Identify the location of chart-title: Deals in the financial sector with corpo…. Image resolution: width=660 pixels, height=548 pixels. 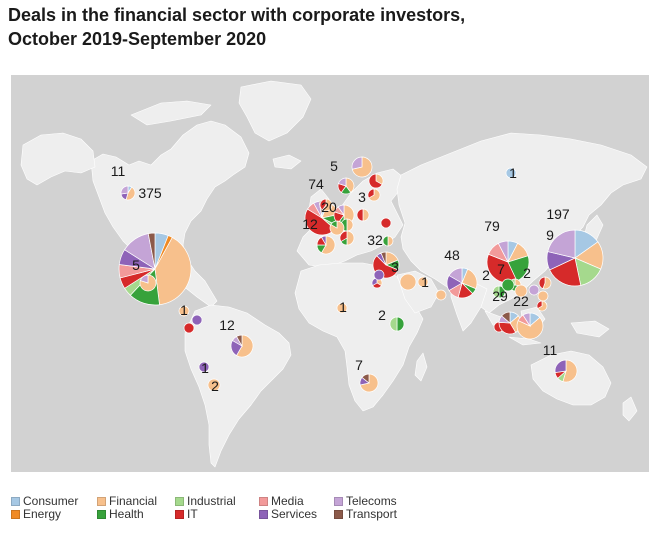
(308, 27).